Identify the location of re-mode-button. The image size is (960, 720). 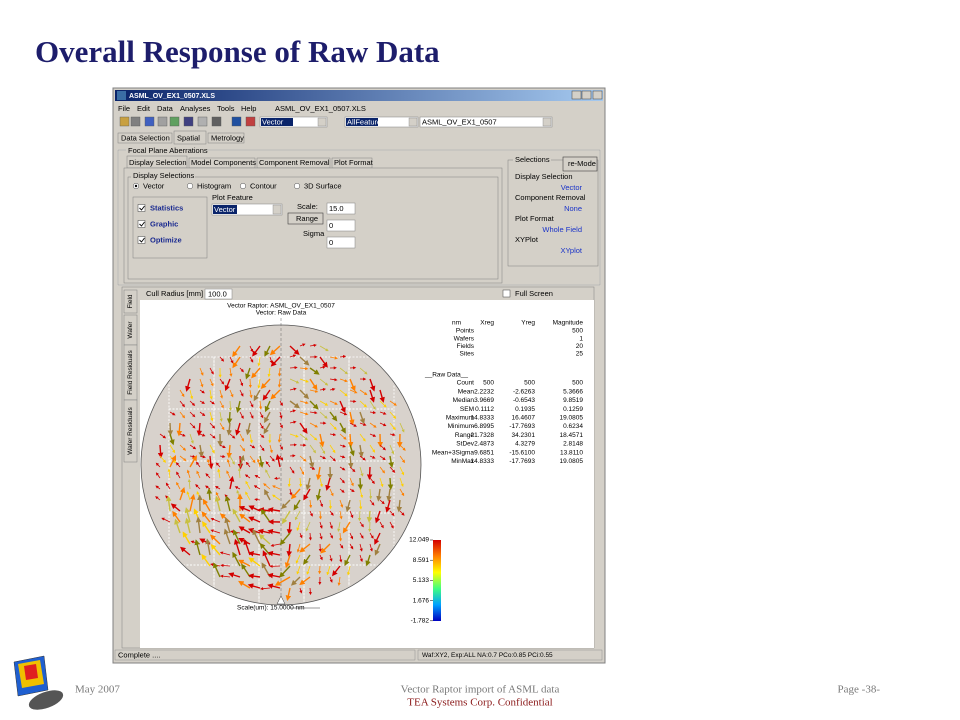
(580, 164).